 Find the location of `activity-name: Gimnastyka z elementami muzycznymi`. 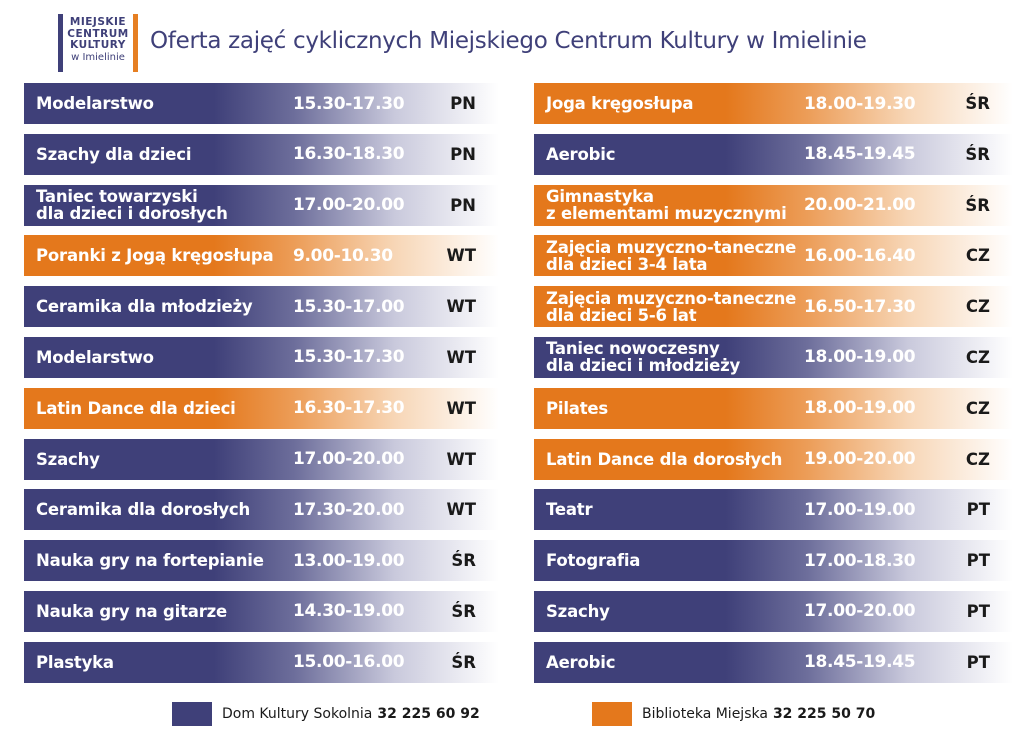

activity-name: Gimnastyka z elementami muzycznymi is located at coordinates (666, 205).